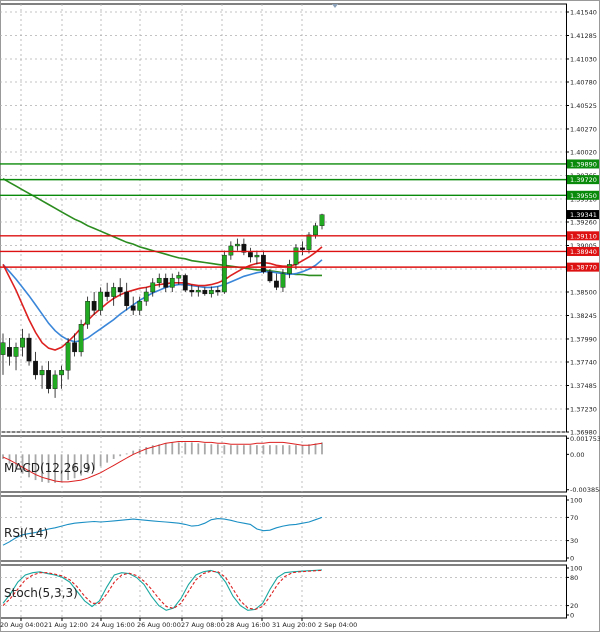 The height and width of the screenshot is (636, 600). Describe the element at coordinates (583, 106) in the screenshot. I see `price-tick-label: 1.40525` at that location.